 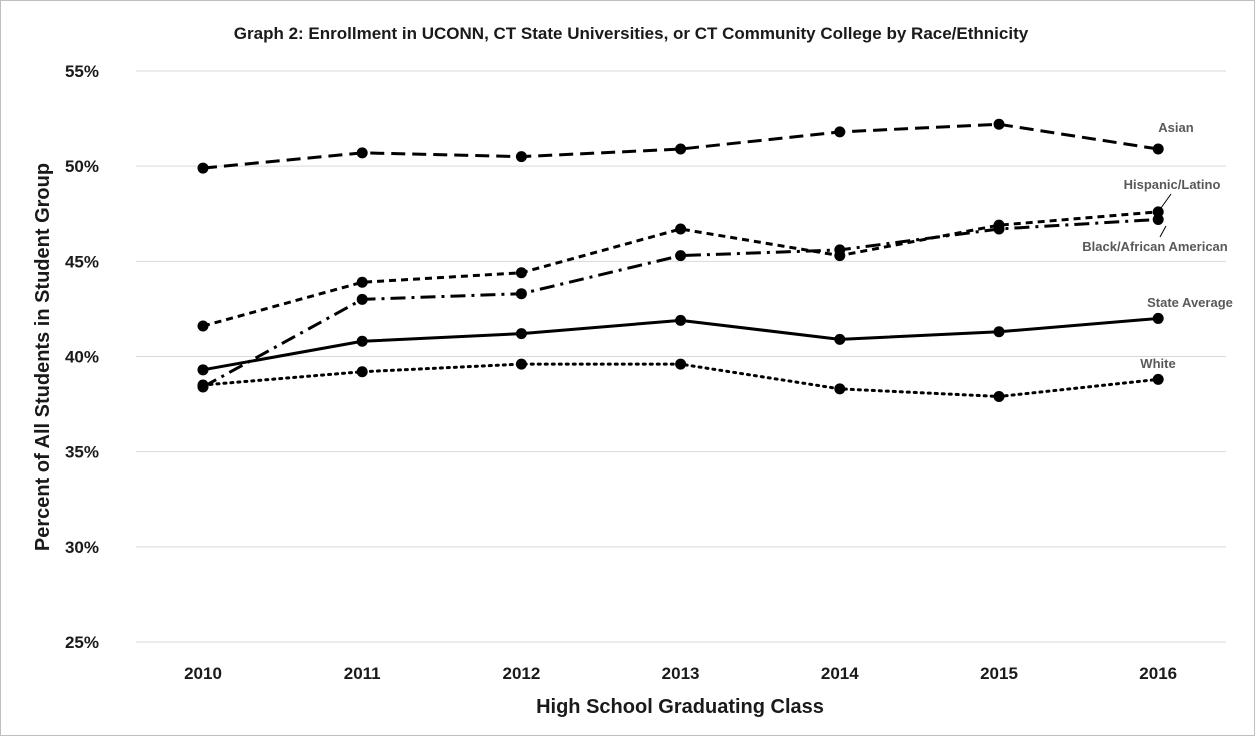 What do you see at coordinates (840, 673) in the screenshot?
I see `x-tick-label: 2014` at bounding box center [840, 673].